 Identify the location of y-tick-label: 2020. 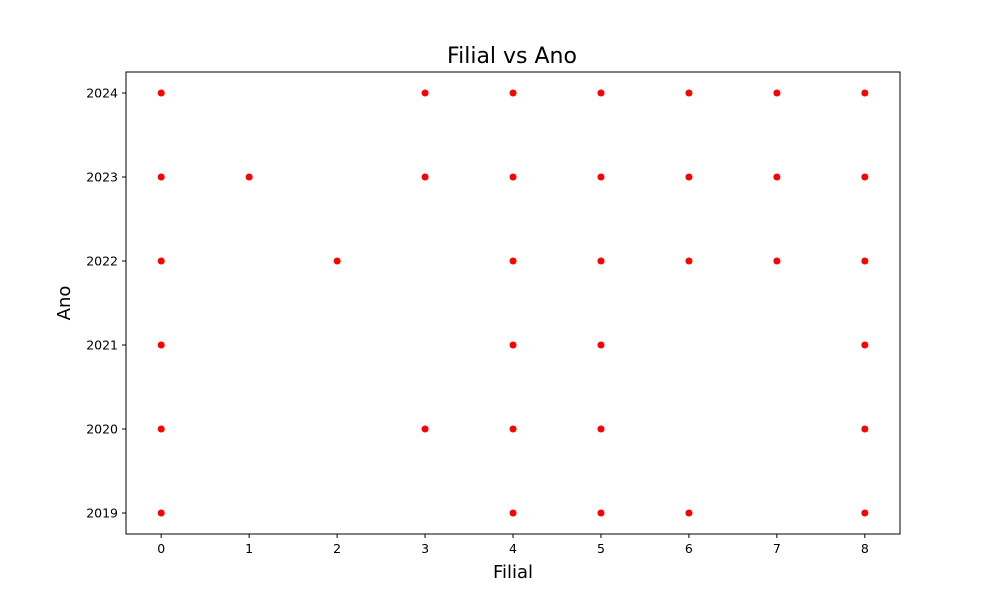
(102, 429).